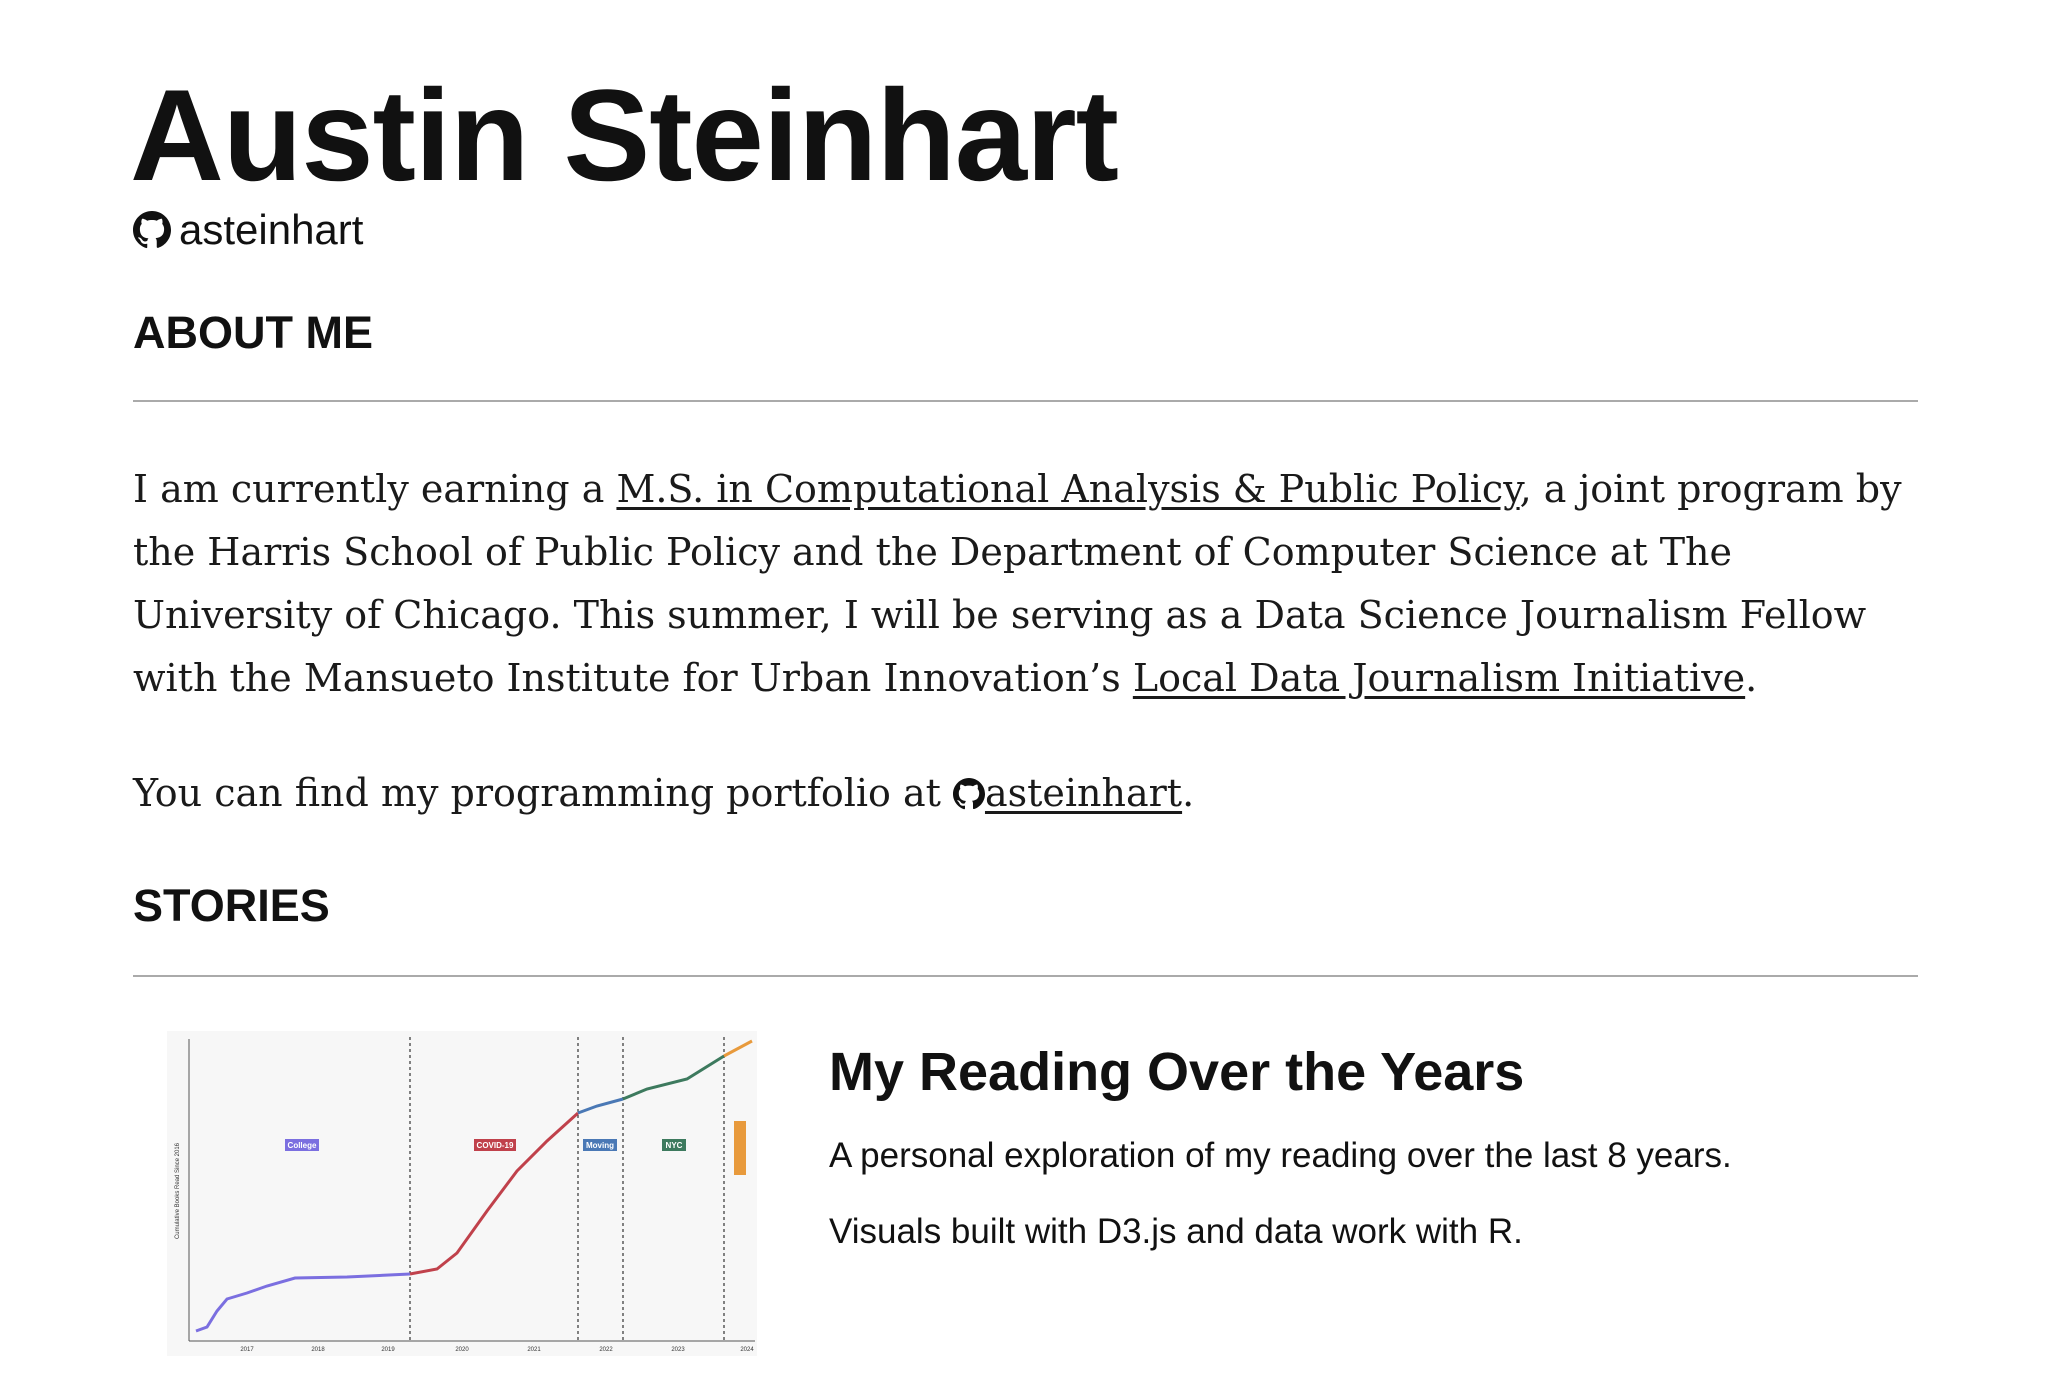 This screenshot has height=1380, width=2060. I want to click on text: You can find my programming portfolio at, so click(543, 793).